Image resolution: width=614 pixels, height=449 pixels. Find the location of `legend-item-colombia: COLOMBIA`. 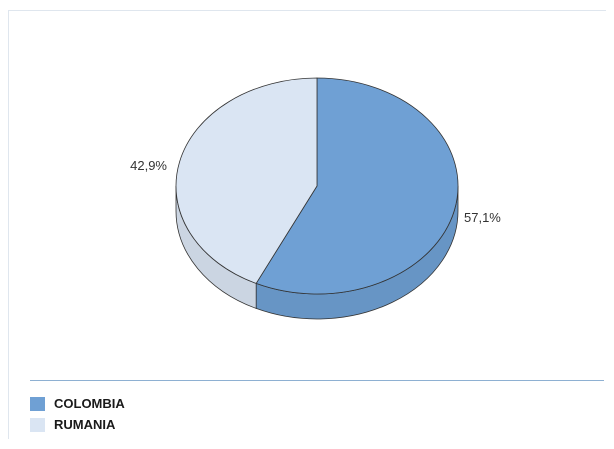

legend-item-colombia: COLOMBIA is located at coordinates (77, 403).